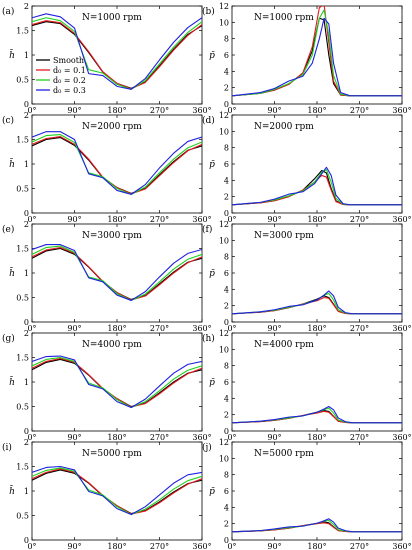  I want to click on y-tick-label: 0.5, so click(22, 80).